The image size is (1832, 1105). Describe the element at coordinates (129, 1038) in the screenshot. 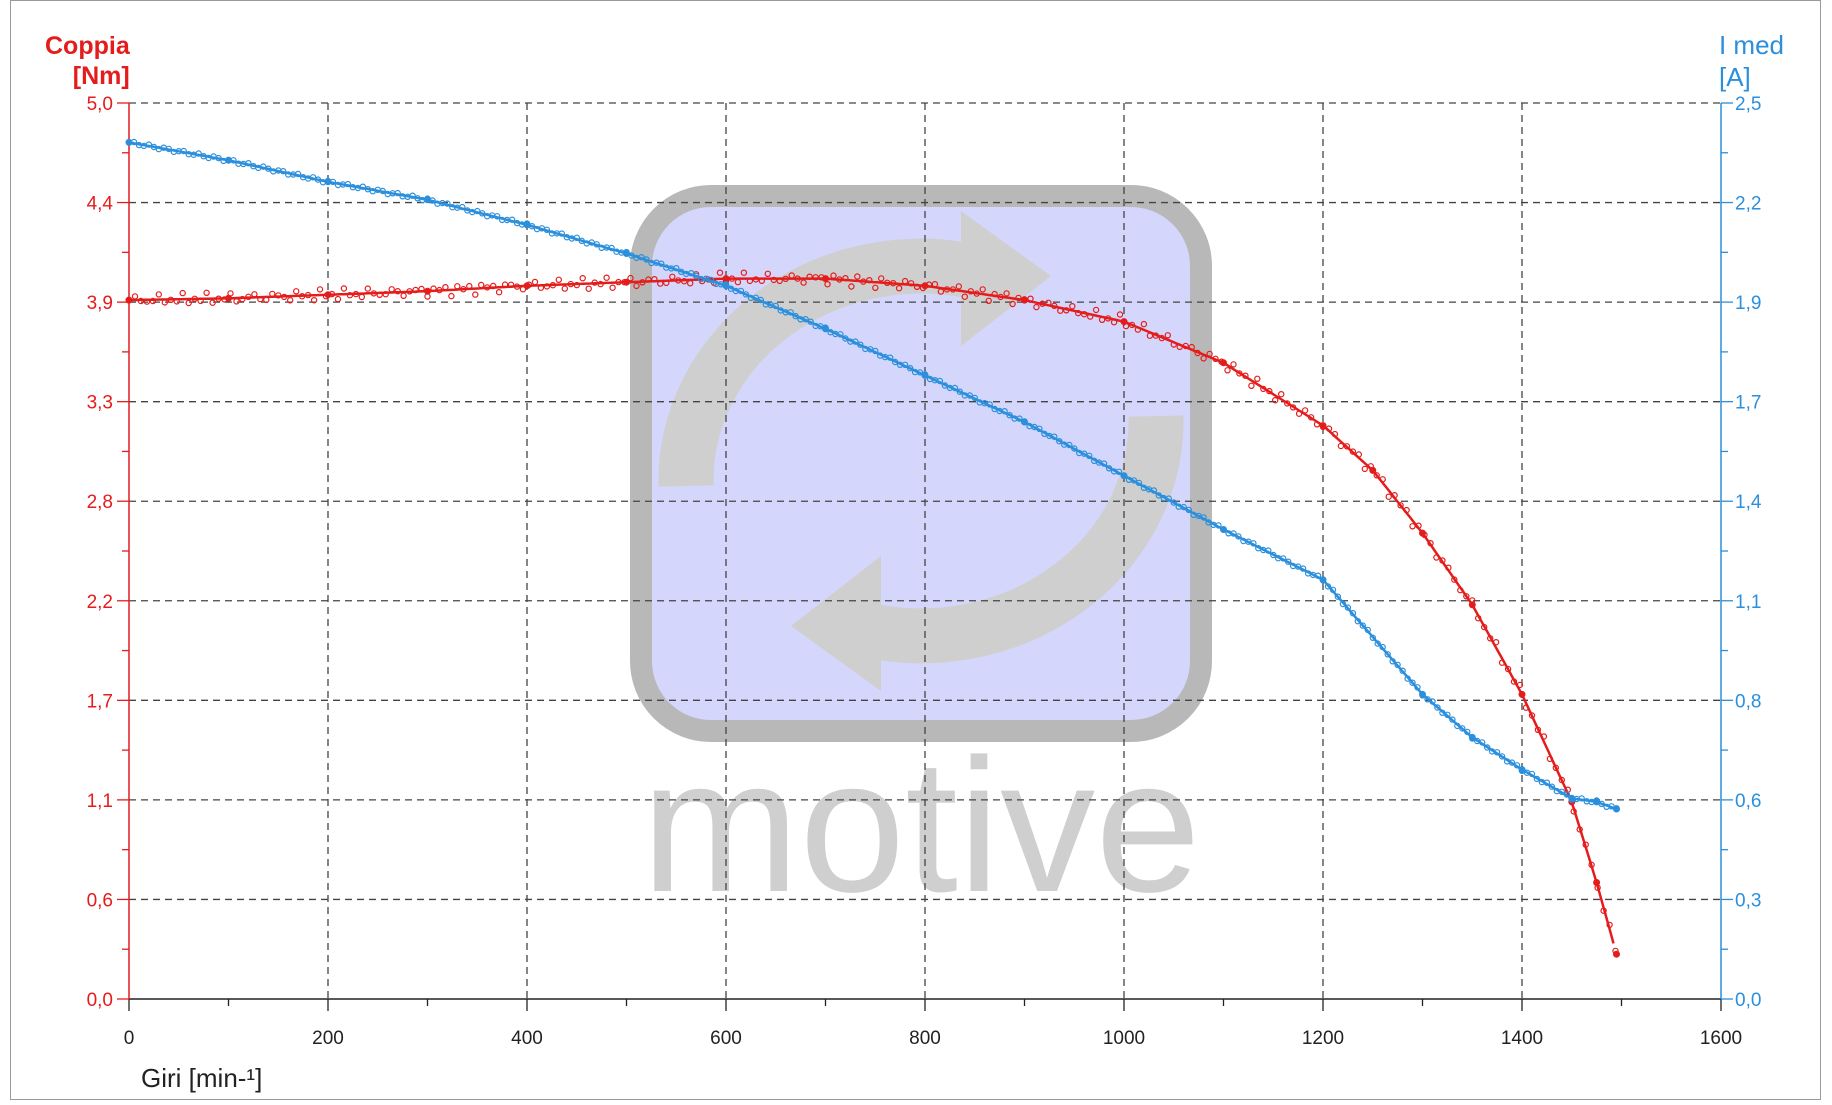

I see `x-tick-label: 0` at that location.